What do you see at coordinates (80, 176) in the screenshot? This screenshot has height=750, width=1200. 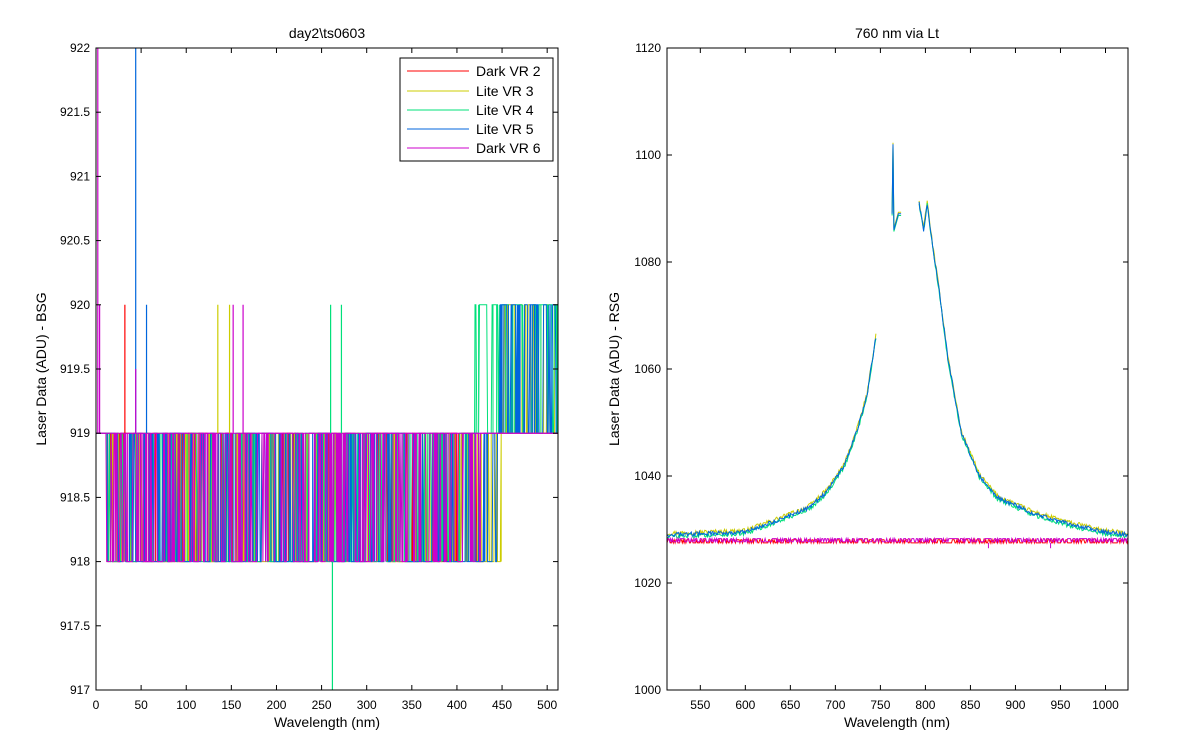 I see `left-y-tick-label: 921` at bounding box center [80, 176].